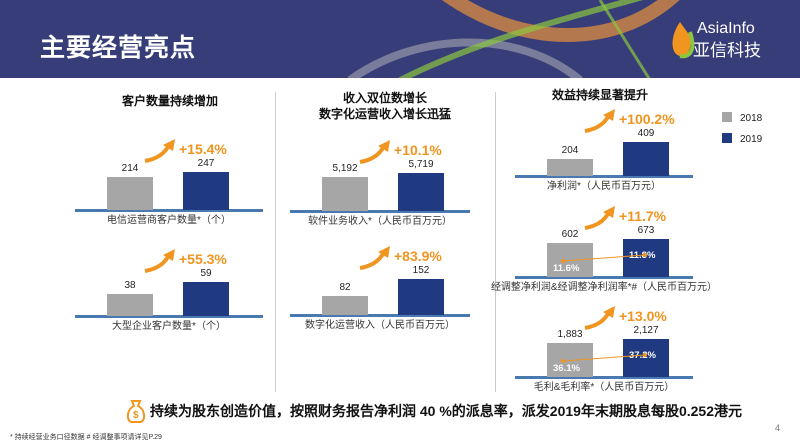 This screenshot has height=447, width=800. I want to click on bar-value-label: 5,719, so click(421, 164).